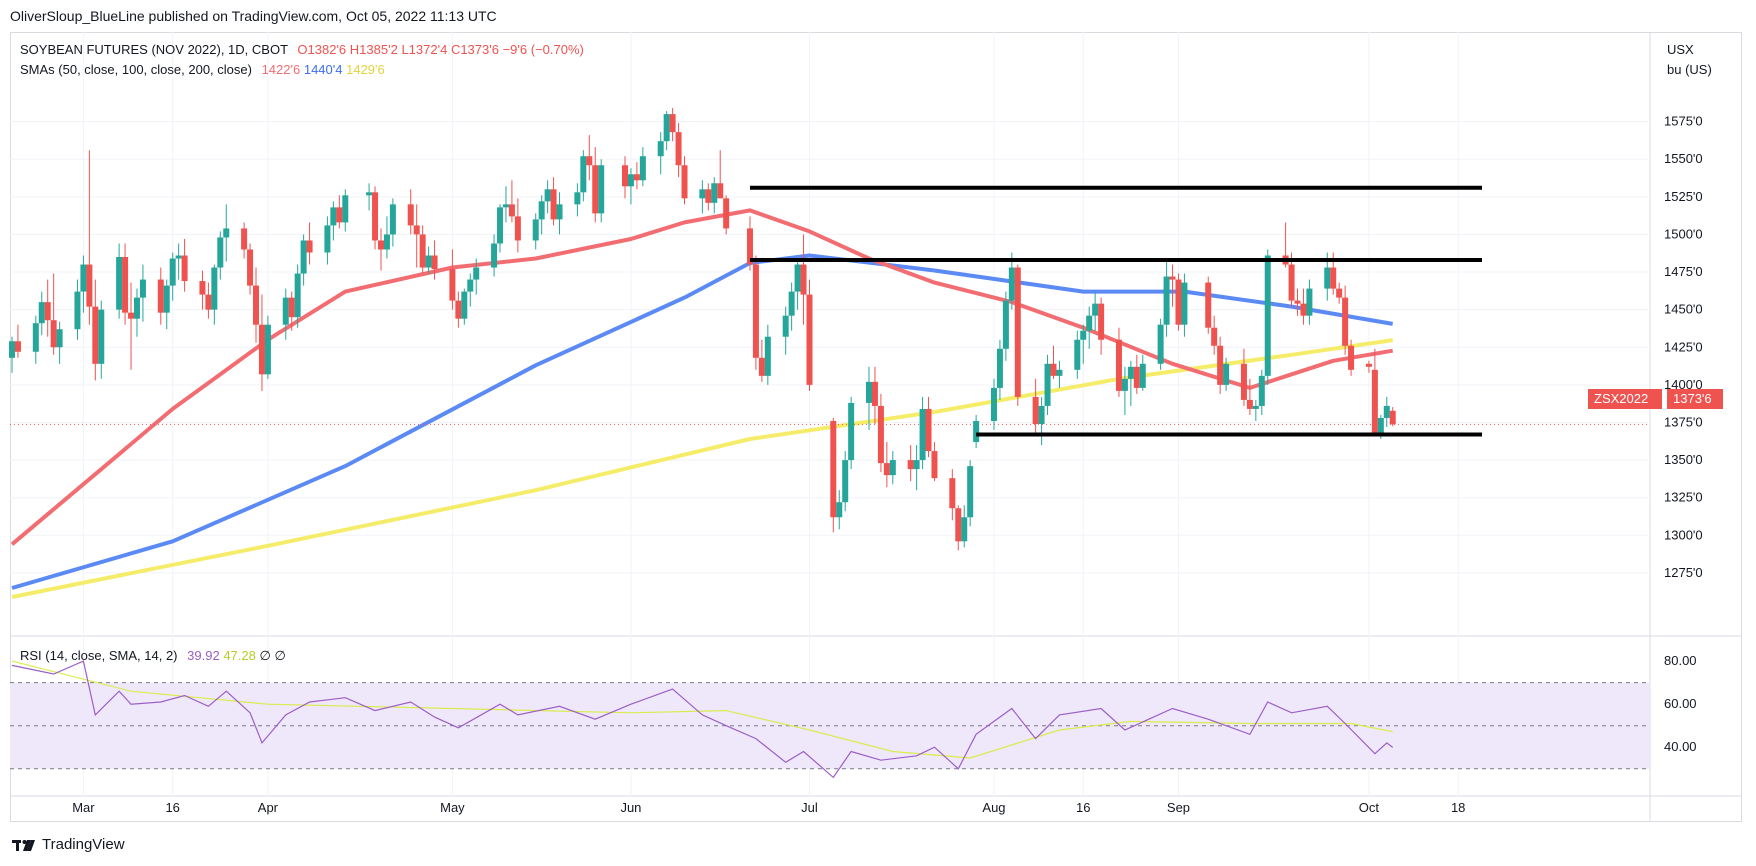 Image resolution: width=1756 pixels, height=866 pixels. What do you see at coordinates (1369, 807) in the screenshot?
I see `time-tick-label: Oct` at bounding box center [1369, 807].